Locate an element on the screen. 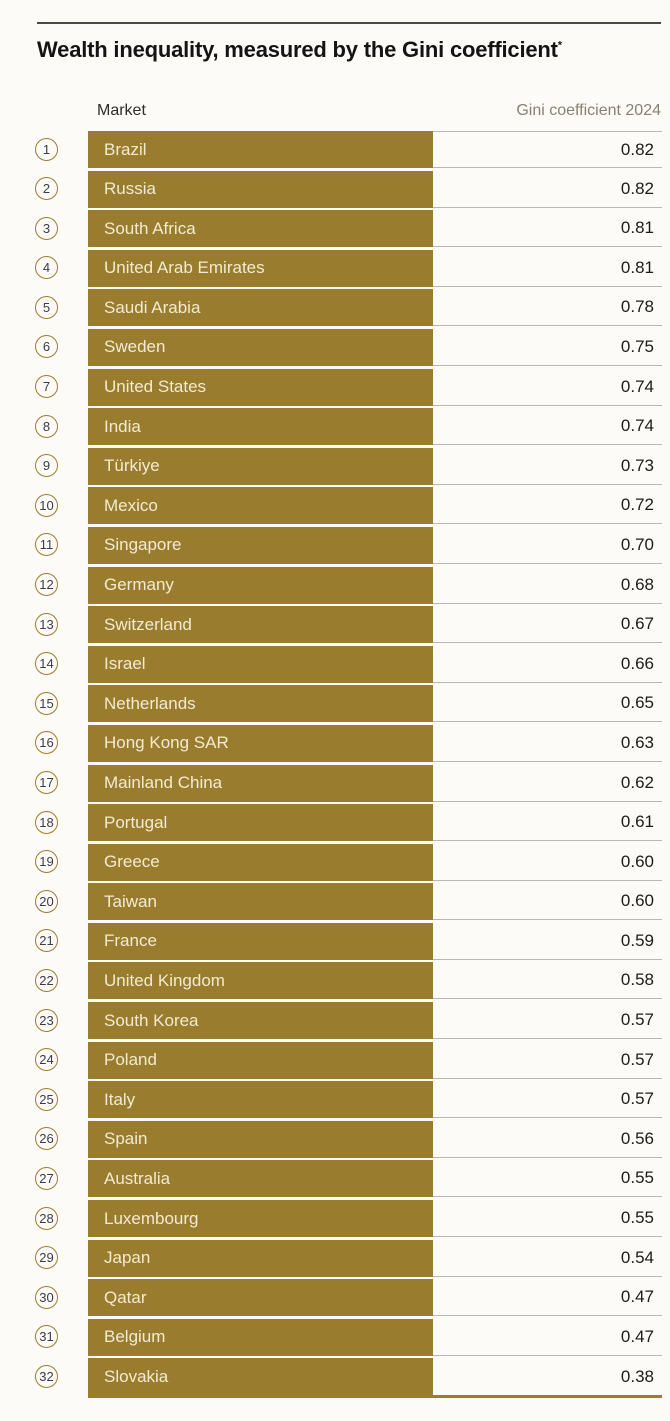 The height and width of the screenshot is (1421, 670). table-row: 29 Japan 0.54 is located at coordinates (331, 1258).